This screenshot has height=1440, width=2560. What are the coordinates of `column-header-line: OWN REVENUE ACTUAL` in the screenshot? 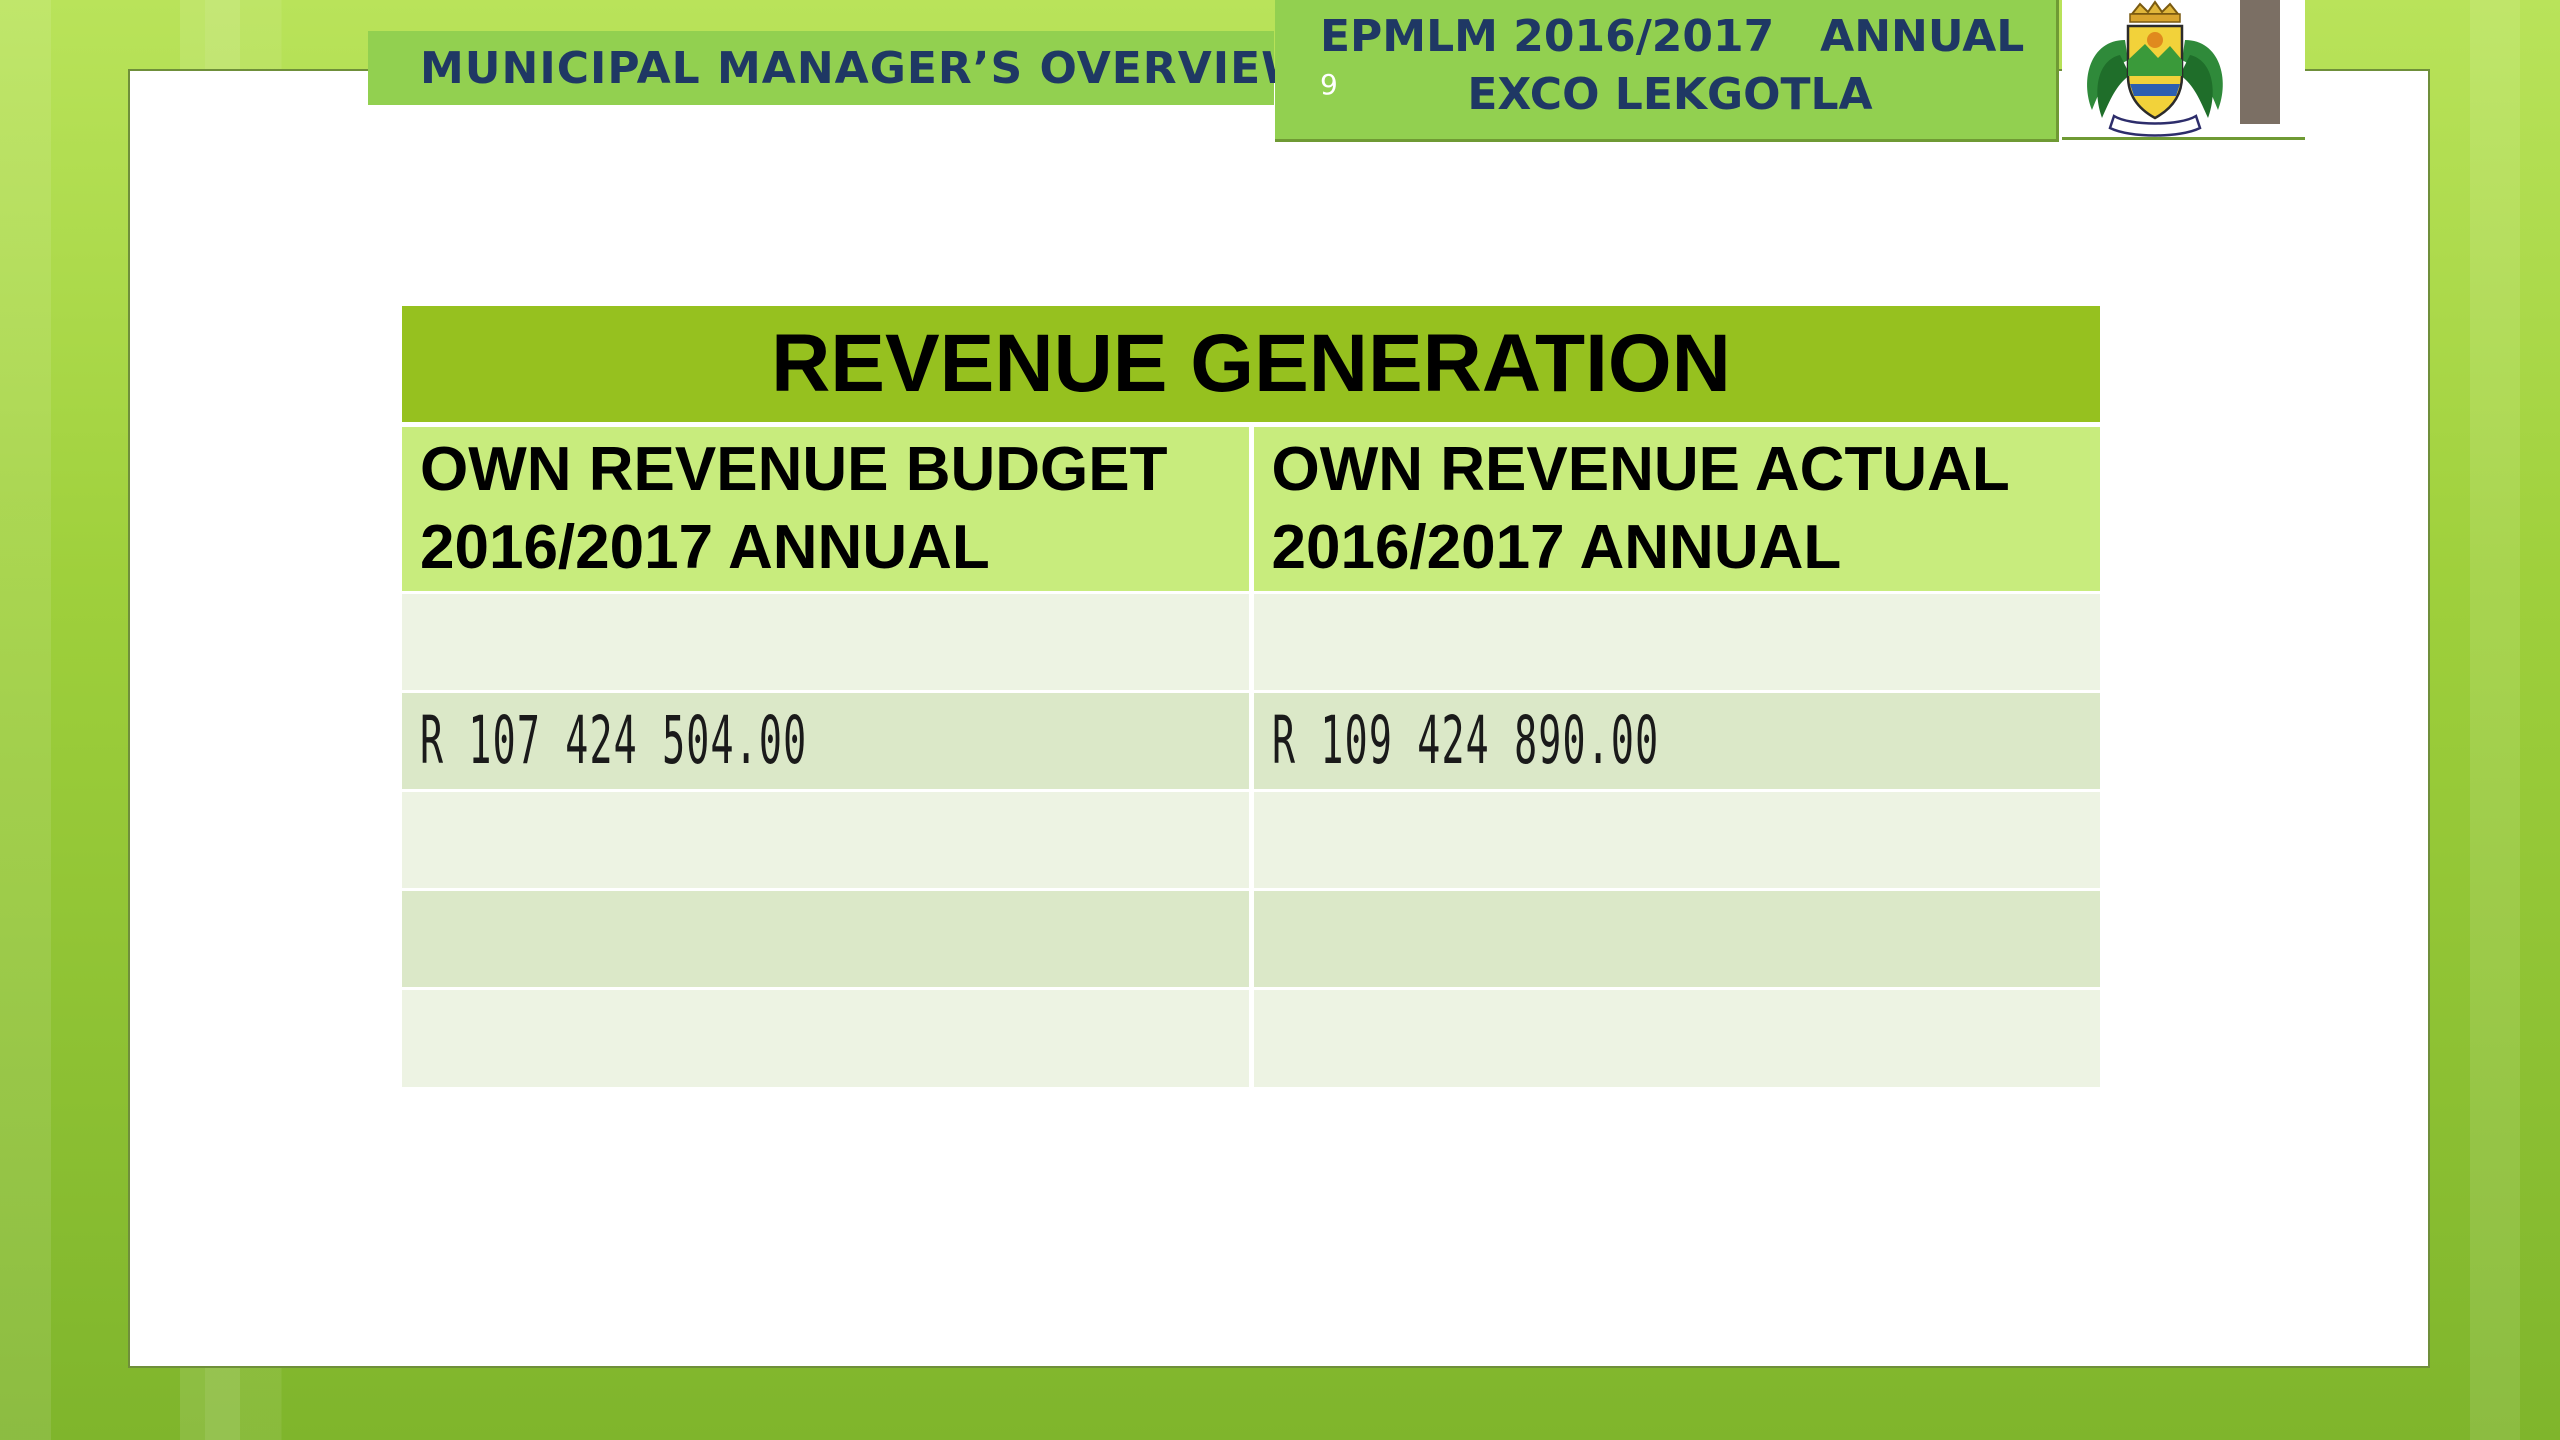 It's located at (1640, 469).